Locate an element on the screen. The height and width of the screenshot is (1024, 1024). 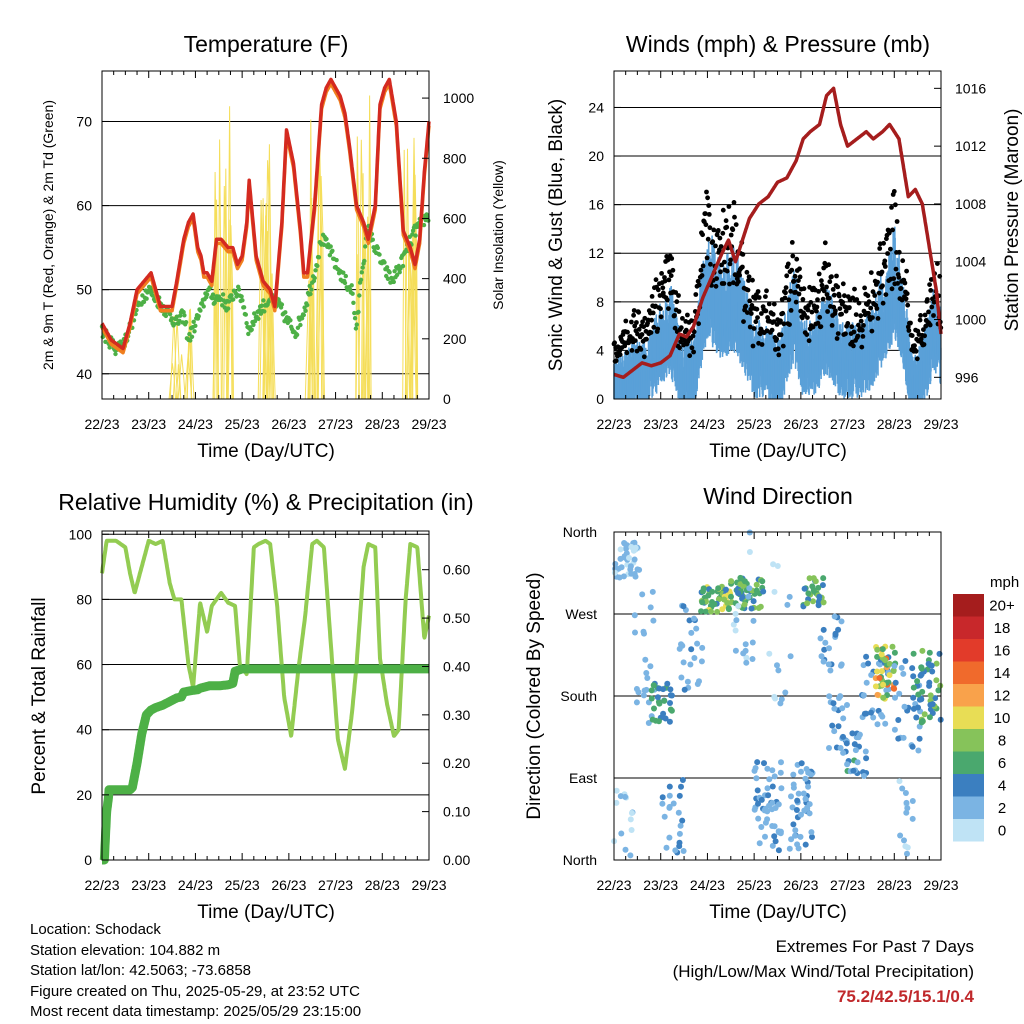
solar-insolation-series is located at coordinates (293, 247).